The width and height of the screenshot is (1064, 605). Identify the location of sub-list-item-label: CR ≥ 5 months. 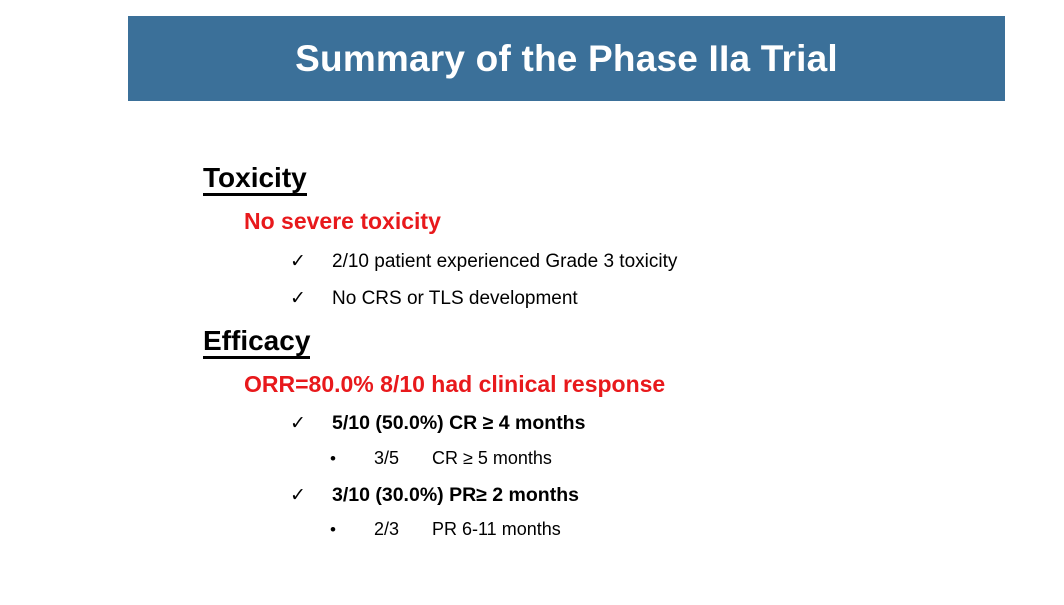
(492, 458).